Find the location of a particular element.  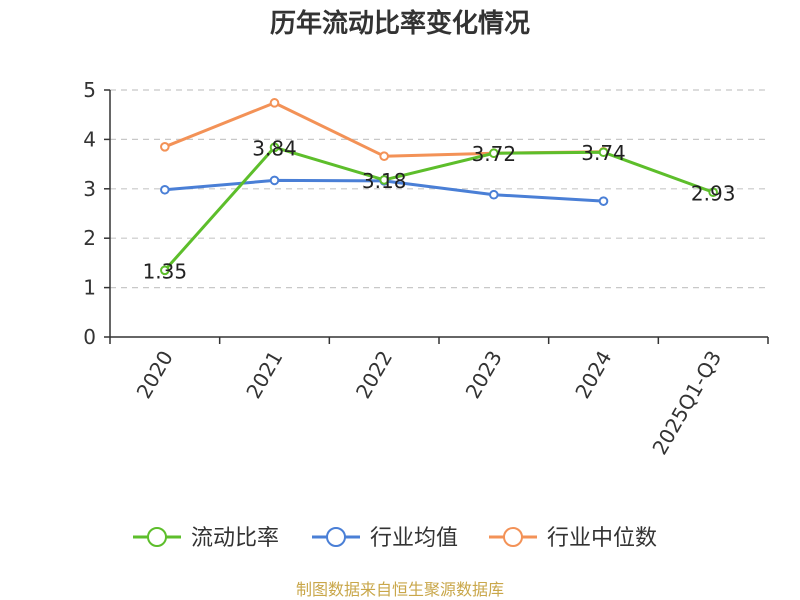

legend: 流动比率 行业均值 行业中位数 is located at coordinates (395, 538).